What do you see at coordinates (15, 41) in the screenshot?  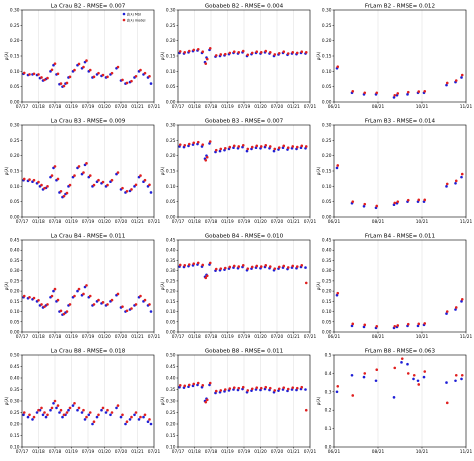 I see `y-tick-label: 0.20` at bounding box center [15, 41].